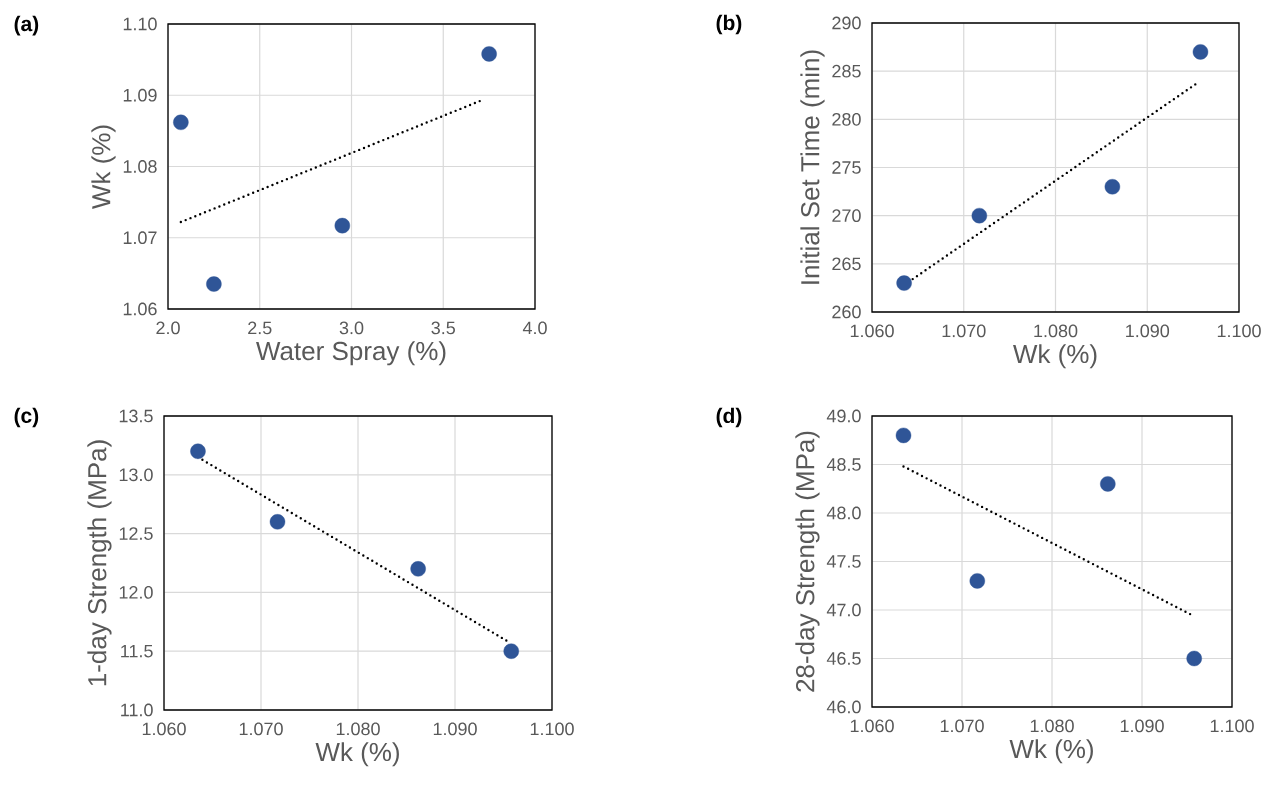 The width and height of the screenshot is (1267, 791). Describe the element at coordinates (843, 561) in the screenshot. I see `y-tick-label: 47.5` at that location.